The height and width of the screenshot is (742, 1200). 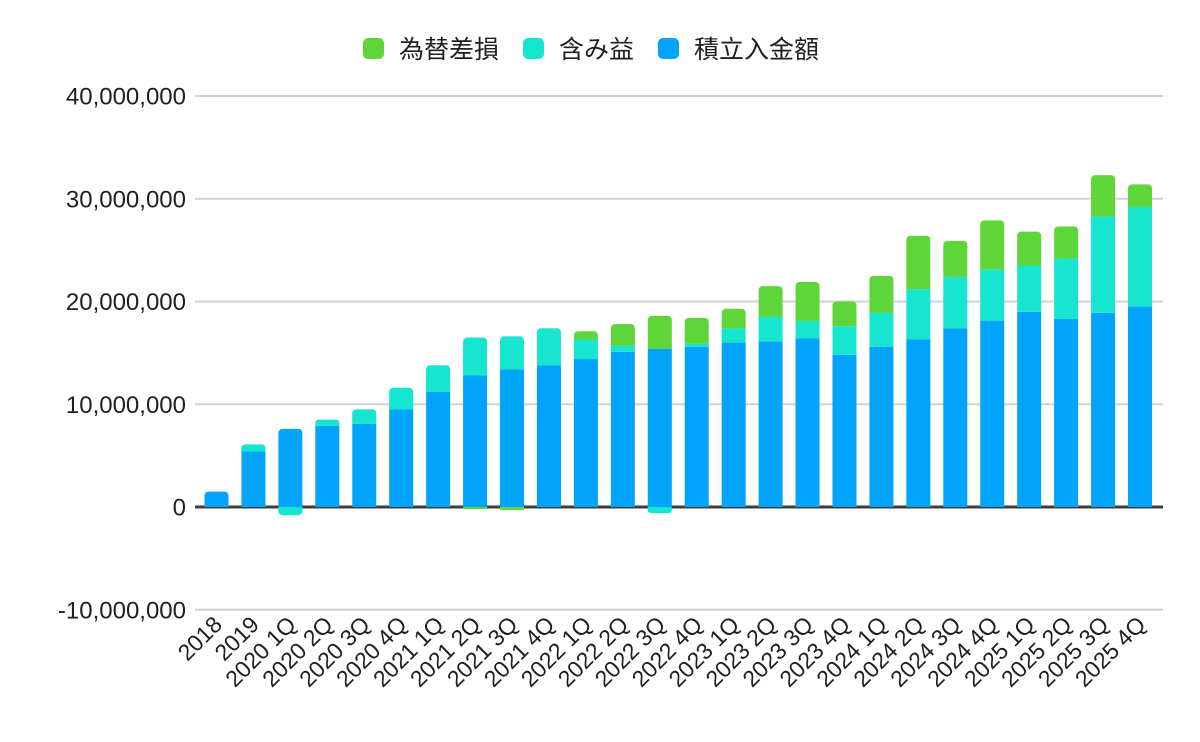 I want to click on chart-legend: 為替差損 含み益 積立入金額, so click(x=591, y=48).